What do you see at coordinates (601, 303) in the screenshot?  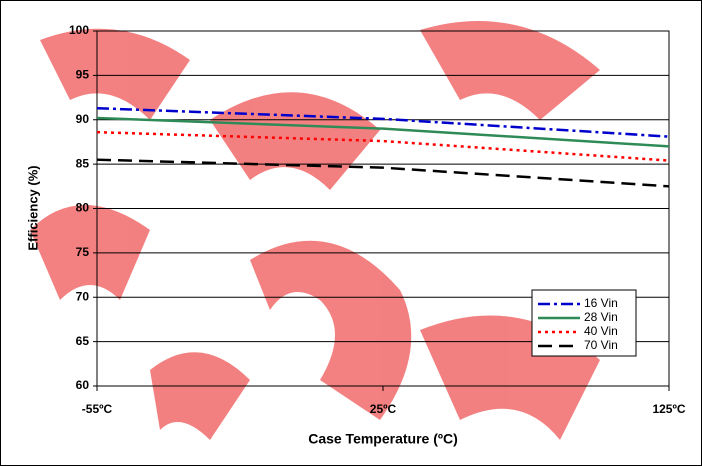 I see `legend-label: 16 Vin` at bounding box center [601, 303].